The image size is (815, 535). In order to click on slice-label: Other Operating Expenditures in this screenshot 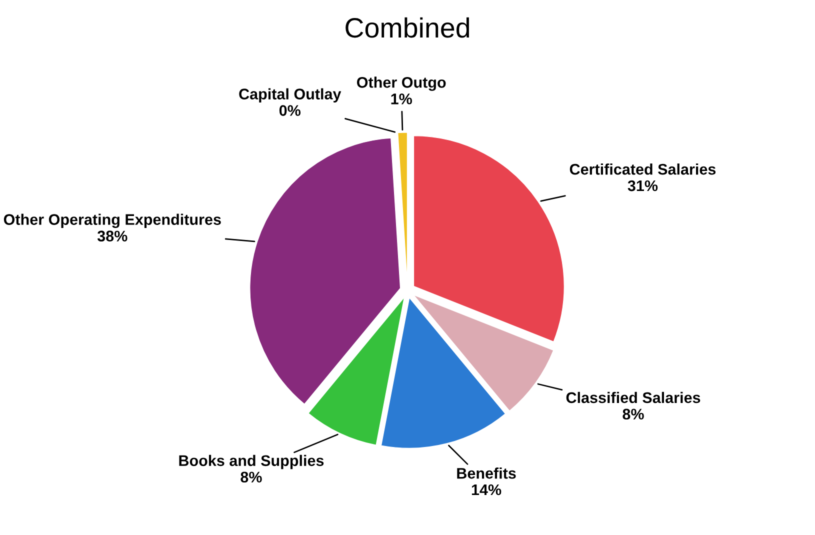, I will do `click(112, 221)`.